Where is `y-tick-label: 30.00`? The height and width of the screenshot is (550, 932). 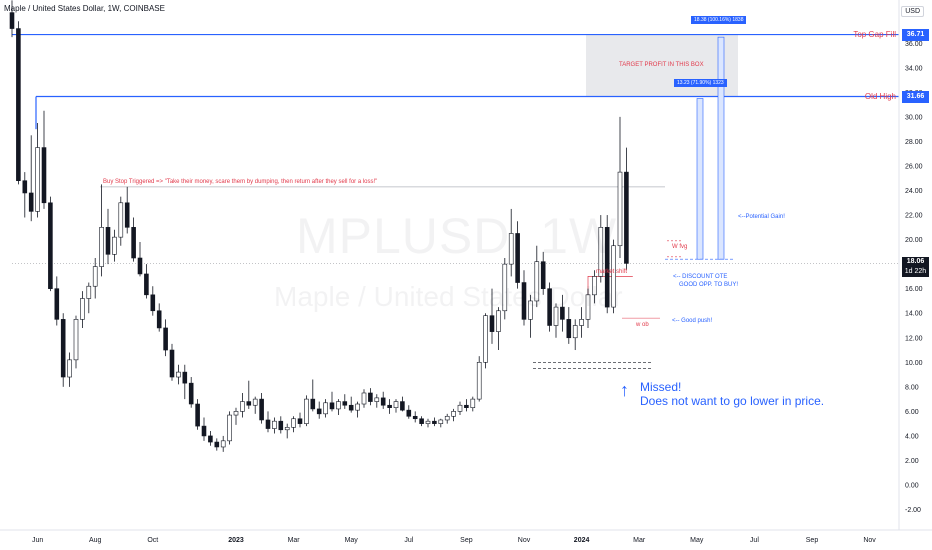 y-tick-label: 30.00 is located at coordinates (914, 117).